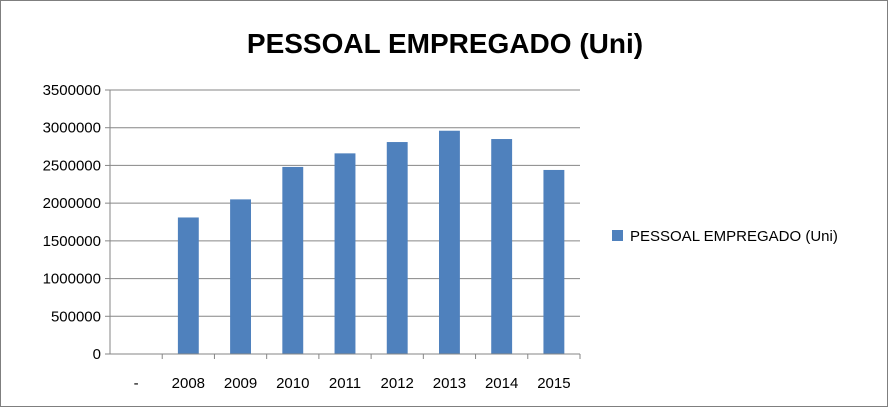 This screenshot has width=888, height=408. I want to click on legend: PESSOAL EMPREGADO (Uni), so click(725, 236).